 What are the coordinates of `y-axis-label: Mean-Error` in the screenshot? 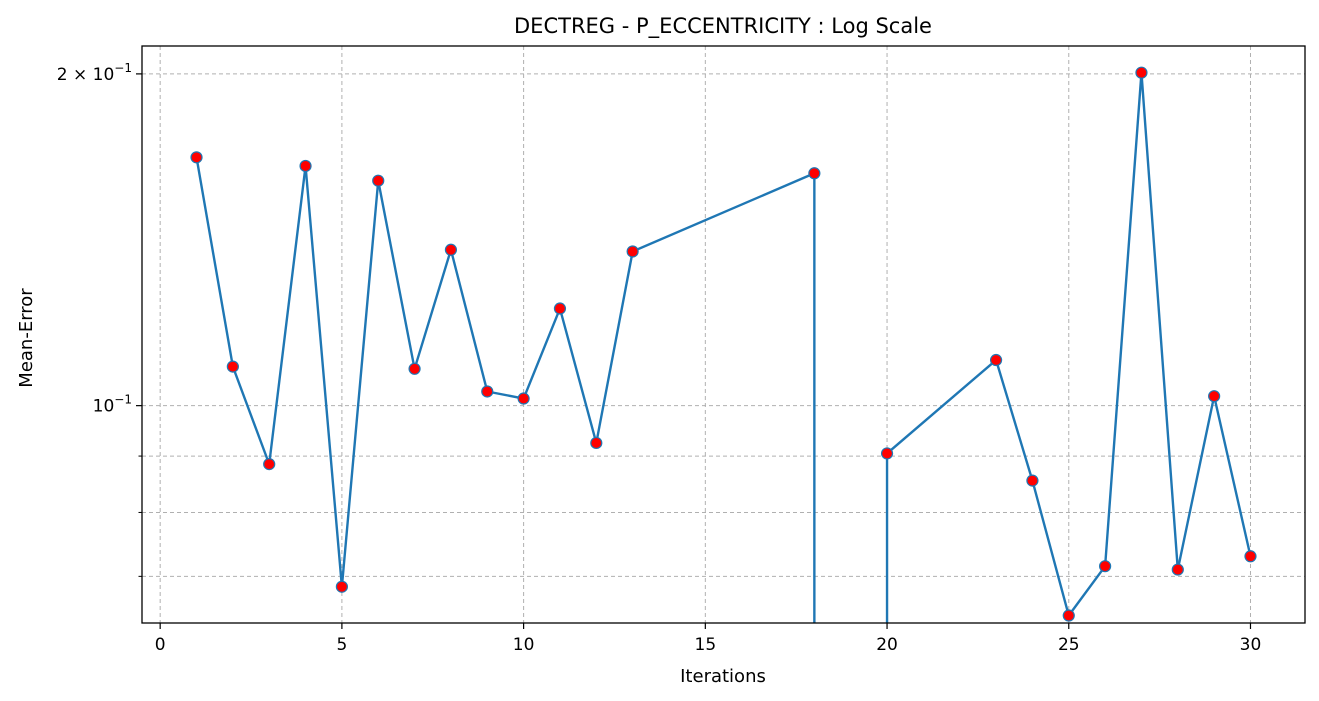 It's located at (26, 338).